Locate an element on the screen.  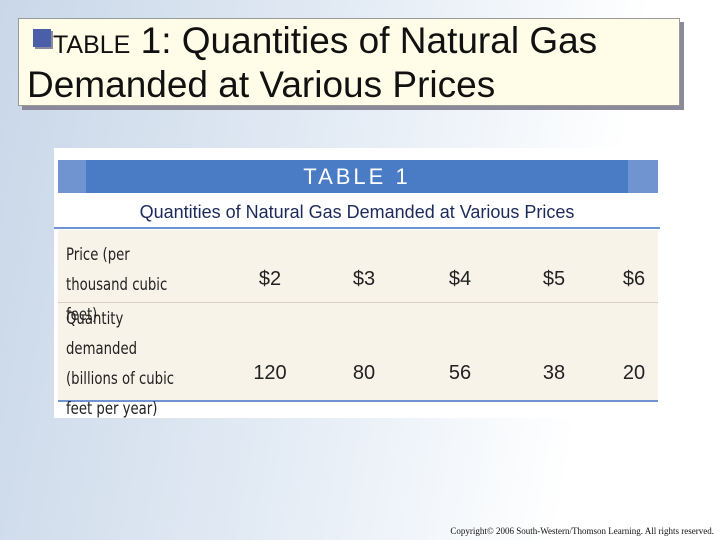
table-cell: $2 is located at coordinates (270, 279).